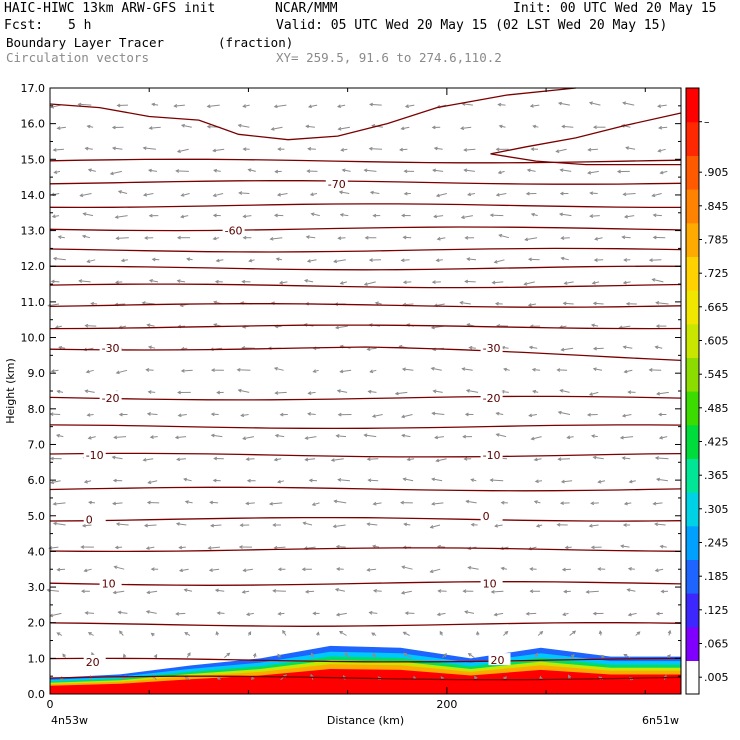 This screenshot has width=740, height=740. I want to click on contour-label: 10, so click(109, 584).